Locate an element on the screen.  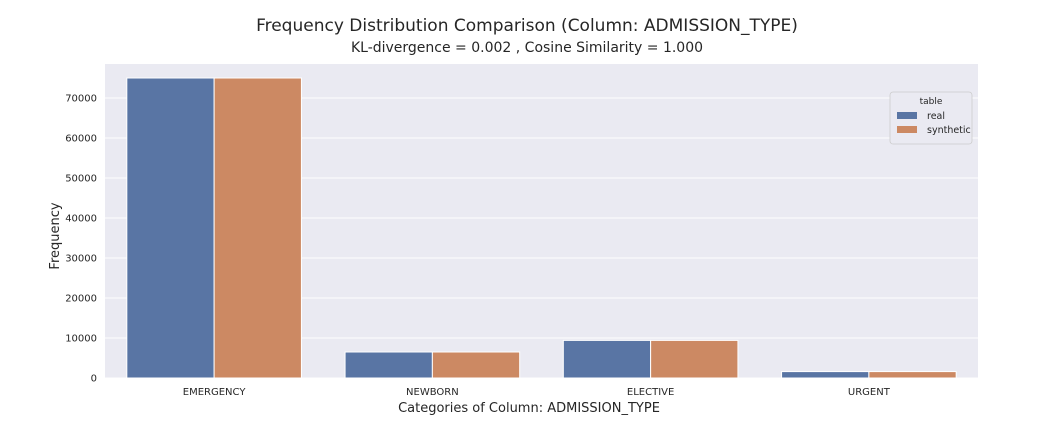
bar-synthetic-elective is located at coordinates (694, 359).